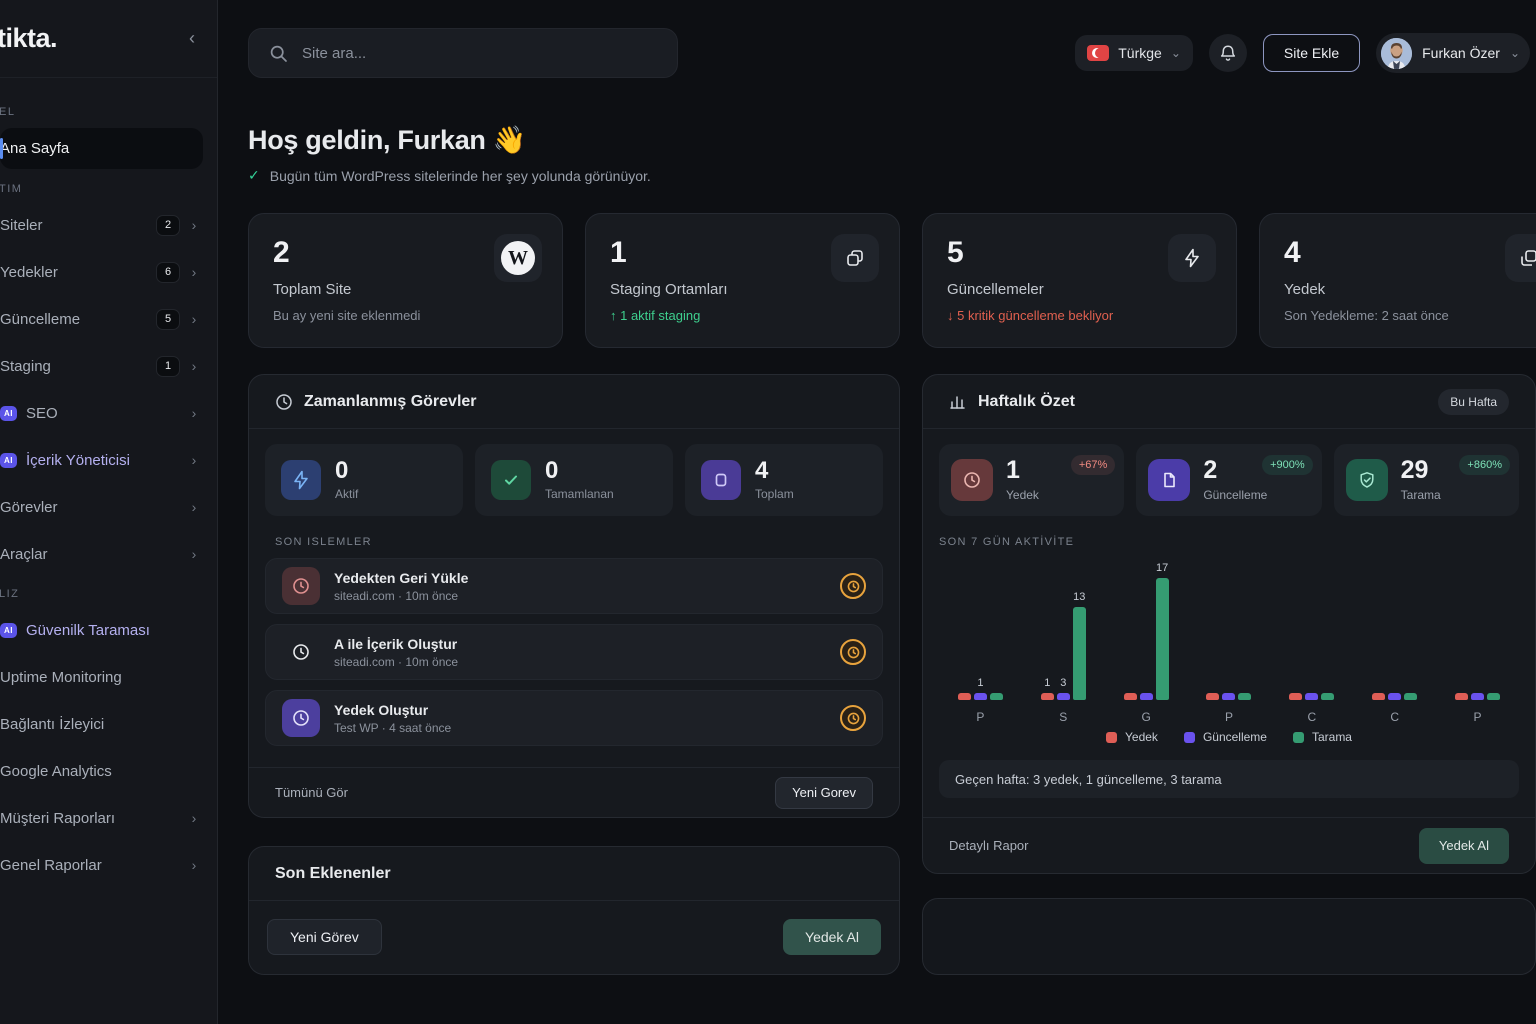  Describe the element at coordinates (42, 413) in the screenshot. I see `sidebar-item-label: SEO` at that location.